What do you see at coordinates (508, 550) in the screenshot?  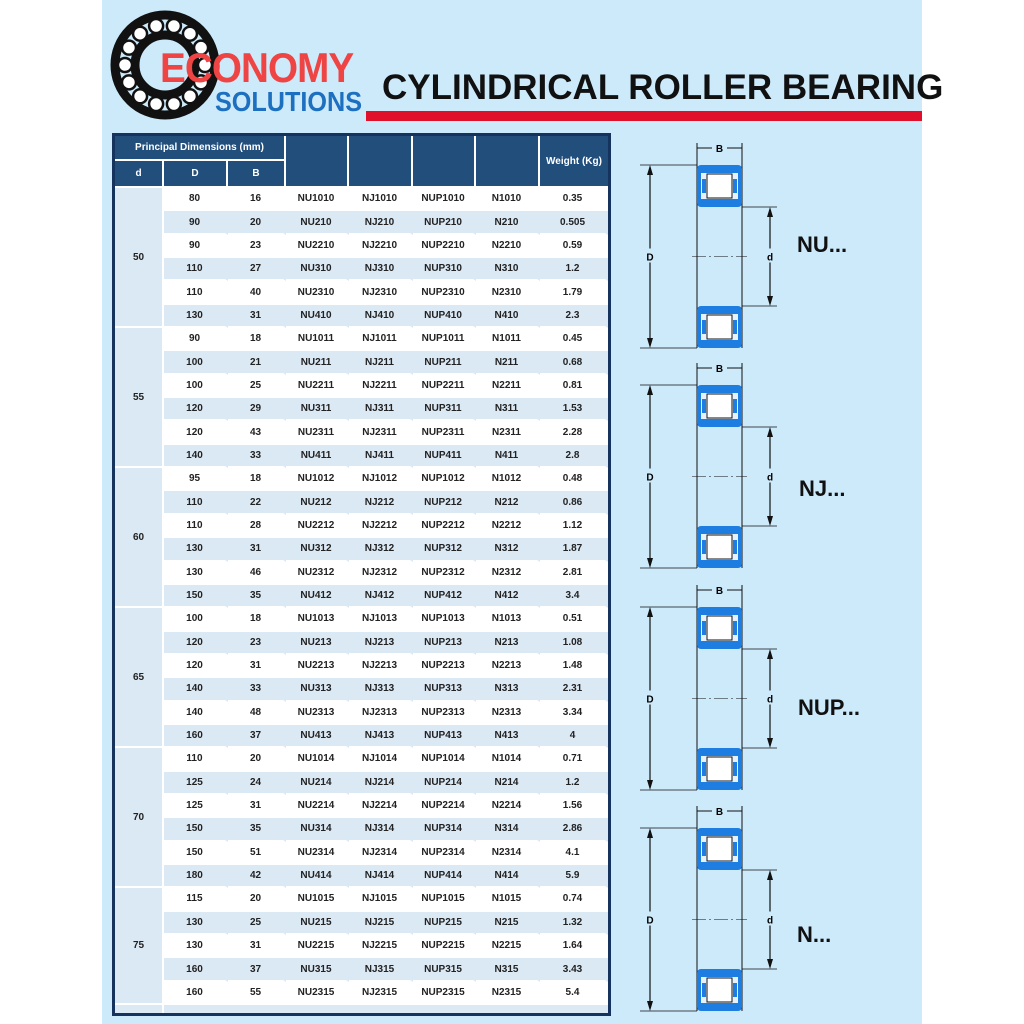 I see `table-cell: N312` at bounding box center [508, 550].